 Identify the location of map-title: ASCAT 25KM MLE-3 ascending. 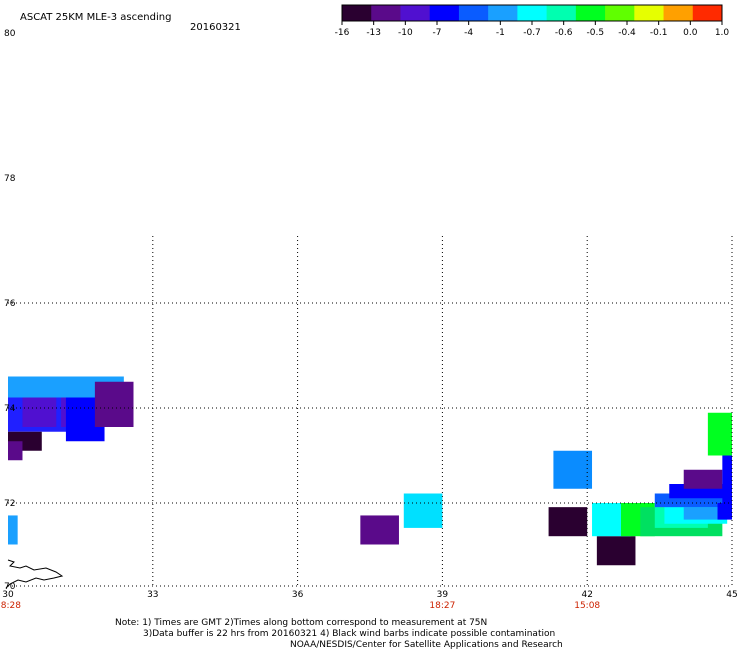
(95, 17).